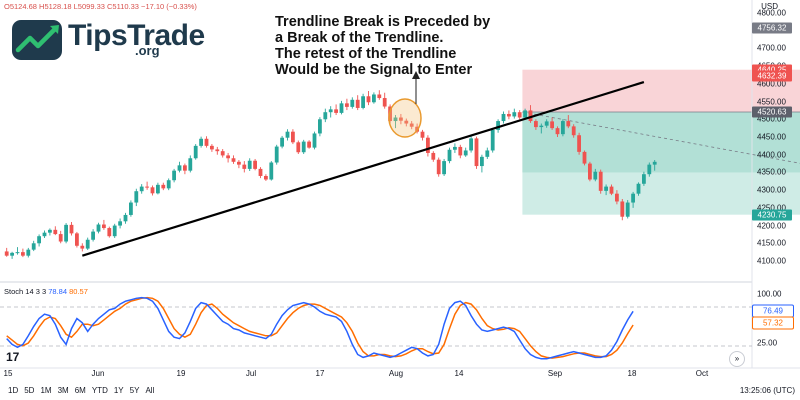  Describe the element at coordinates (29, 390) in the screenshot. I see `timeframe-5d-button: 5D` at that location.